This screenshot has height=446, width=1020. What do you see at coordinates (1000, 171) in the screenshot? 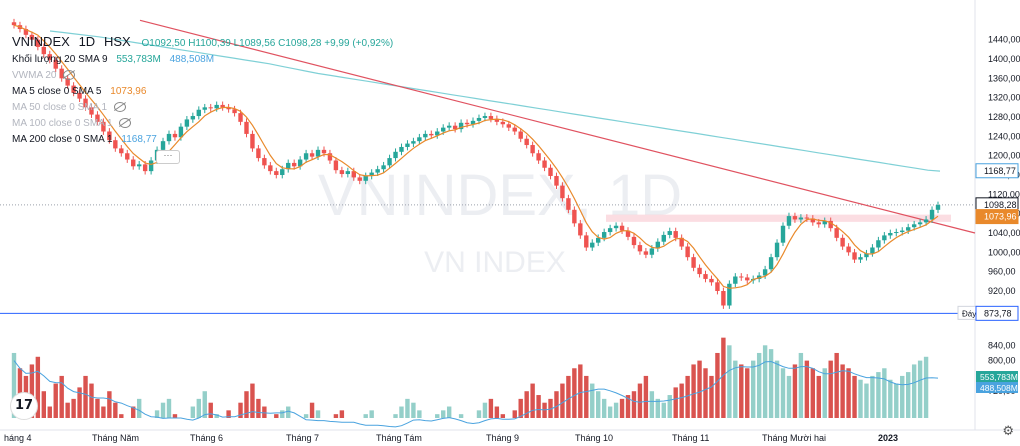
I see `price-tag-label: 1168,77` at bounding box center [1000, 171].